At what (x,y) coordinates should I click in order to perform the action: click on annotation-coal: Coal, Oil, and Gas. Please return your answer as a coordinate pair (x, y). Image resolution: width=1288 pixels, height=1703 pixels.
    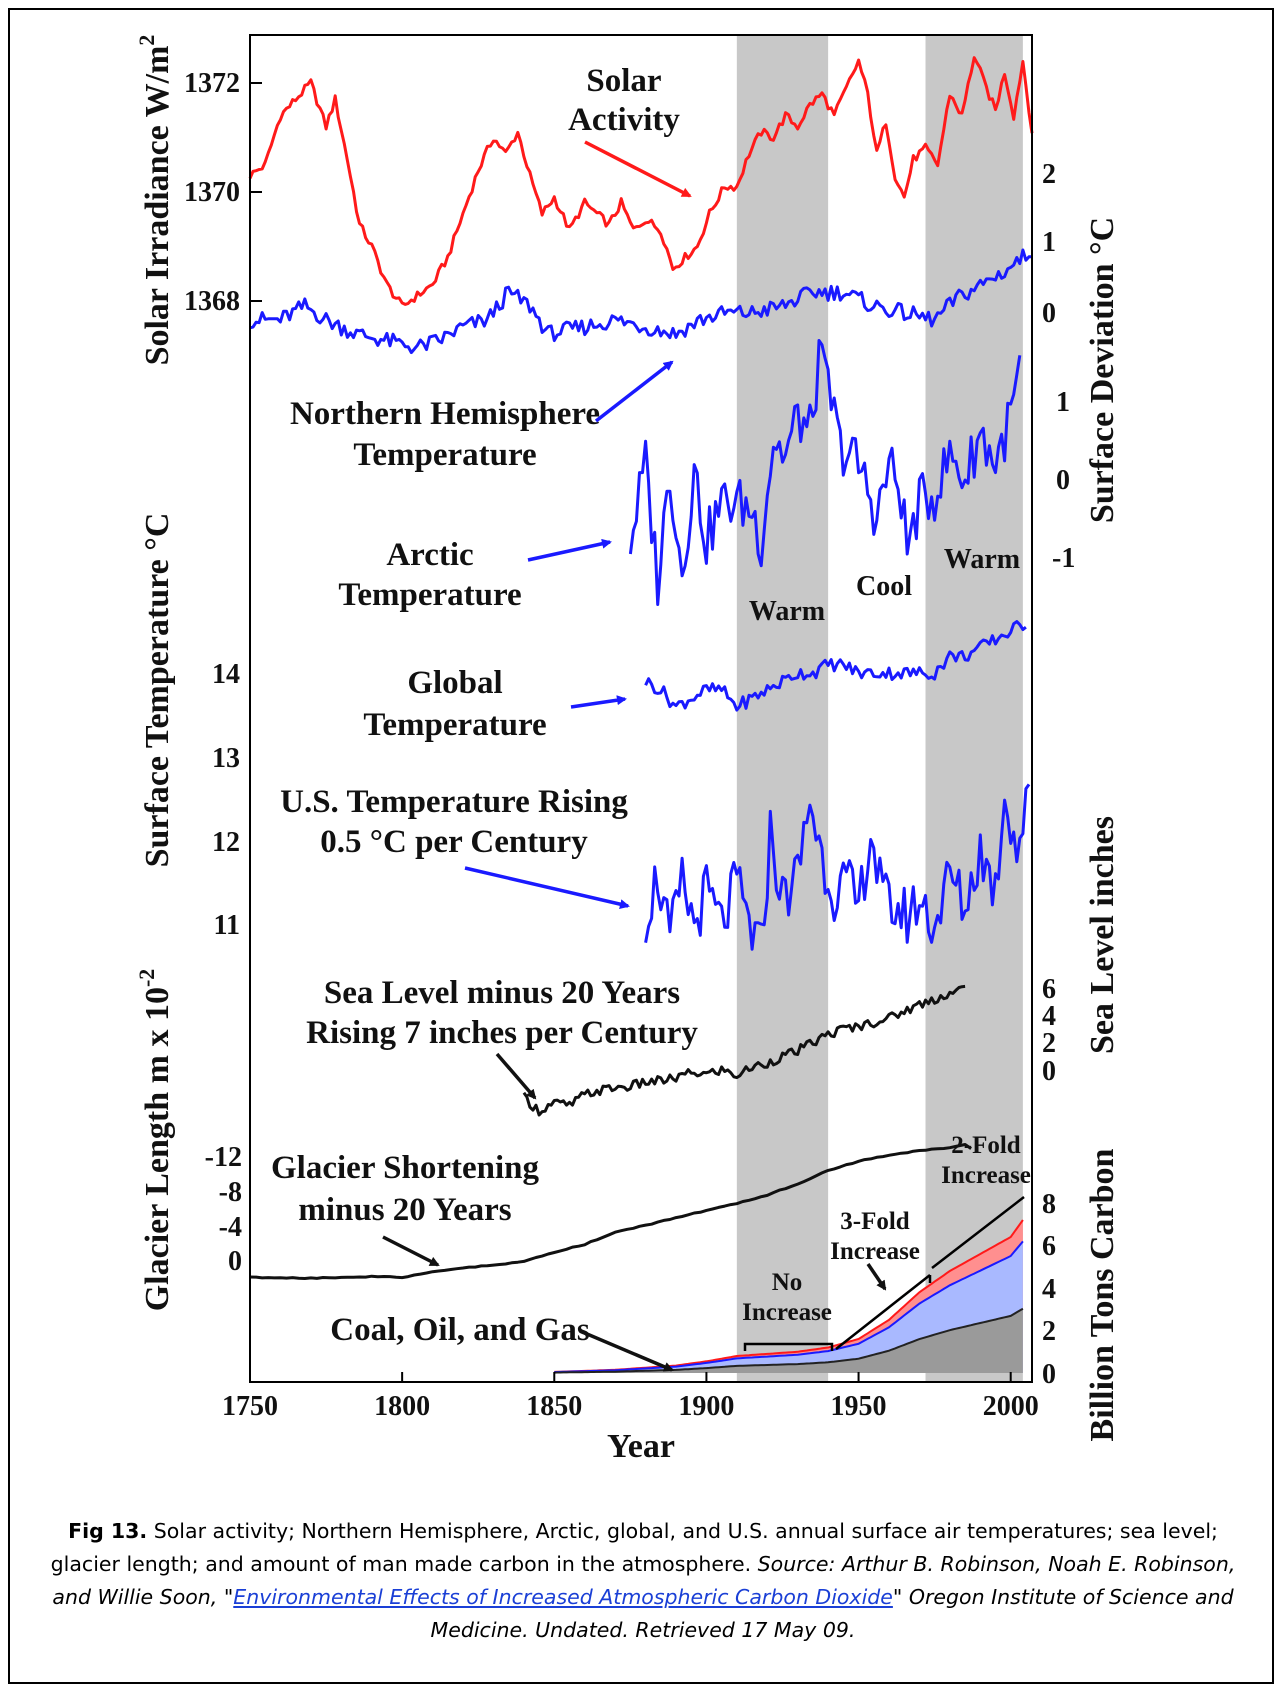
    Looking at the image, I should click on (460, 1330).